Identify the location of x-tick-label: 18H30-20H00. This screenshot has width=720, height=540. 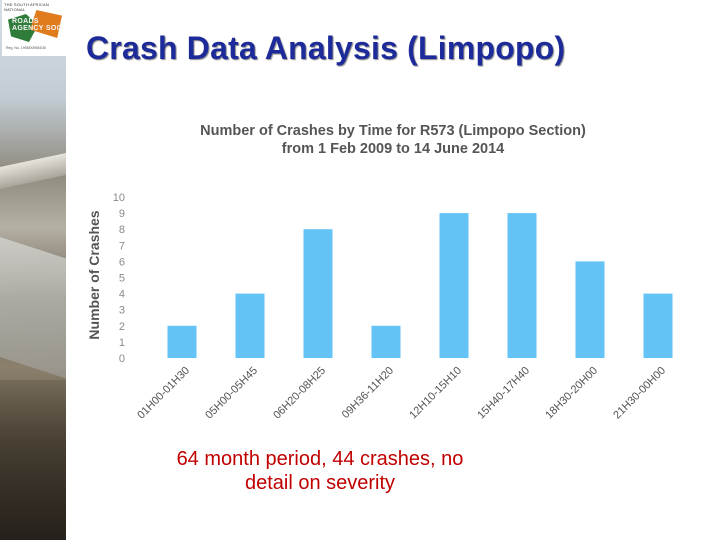
(571, 393).